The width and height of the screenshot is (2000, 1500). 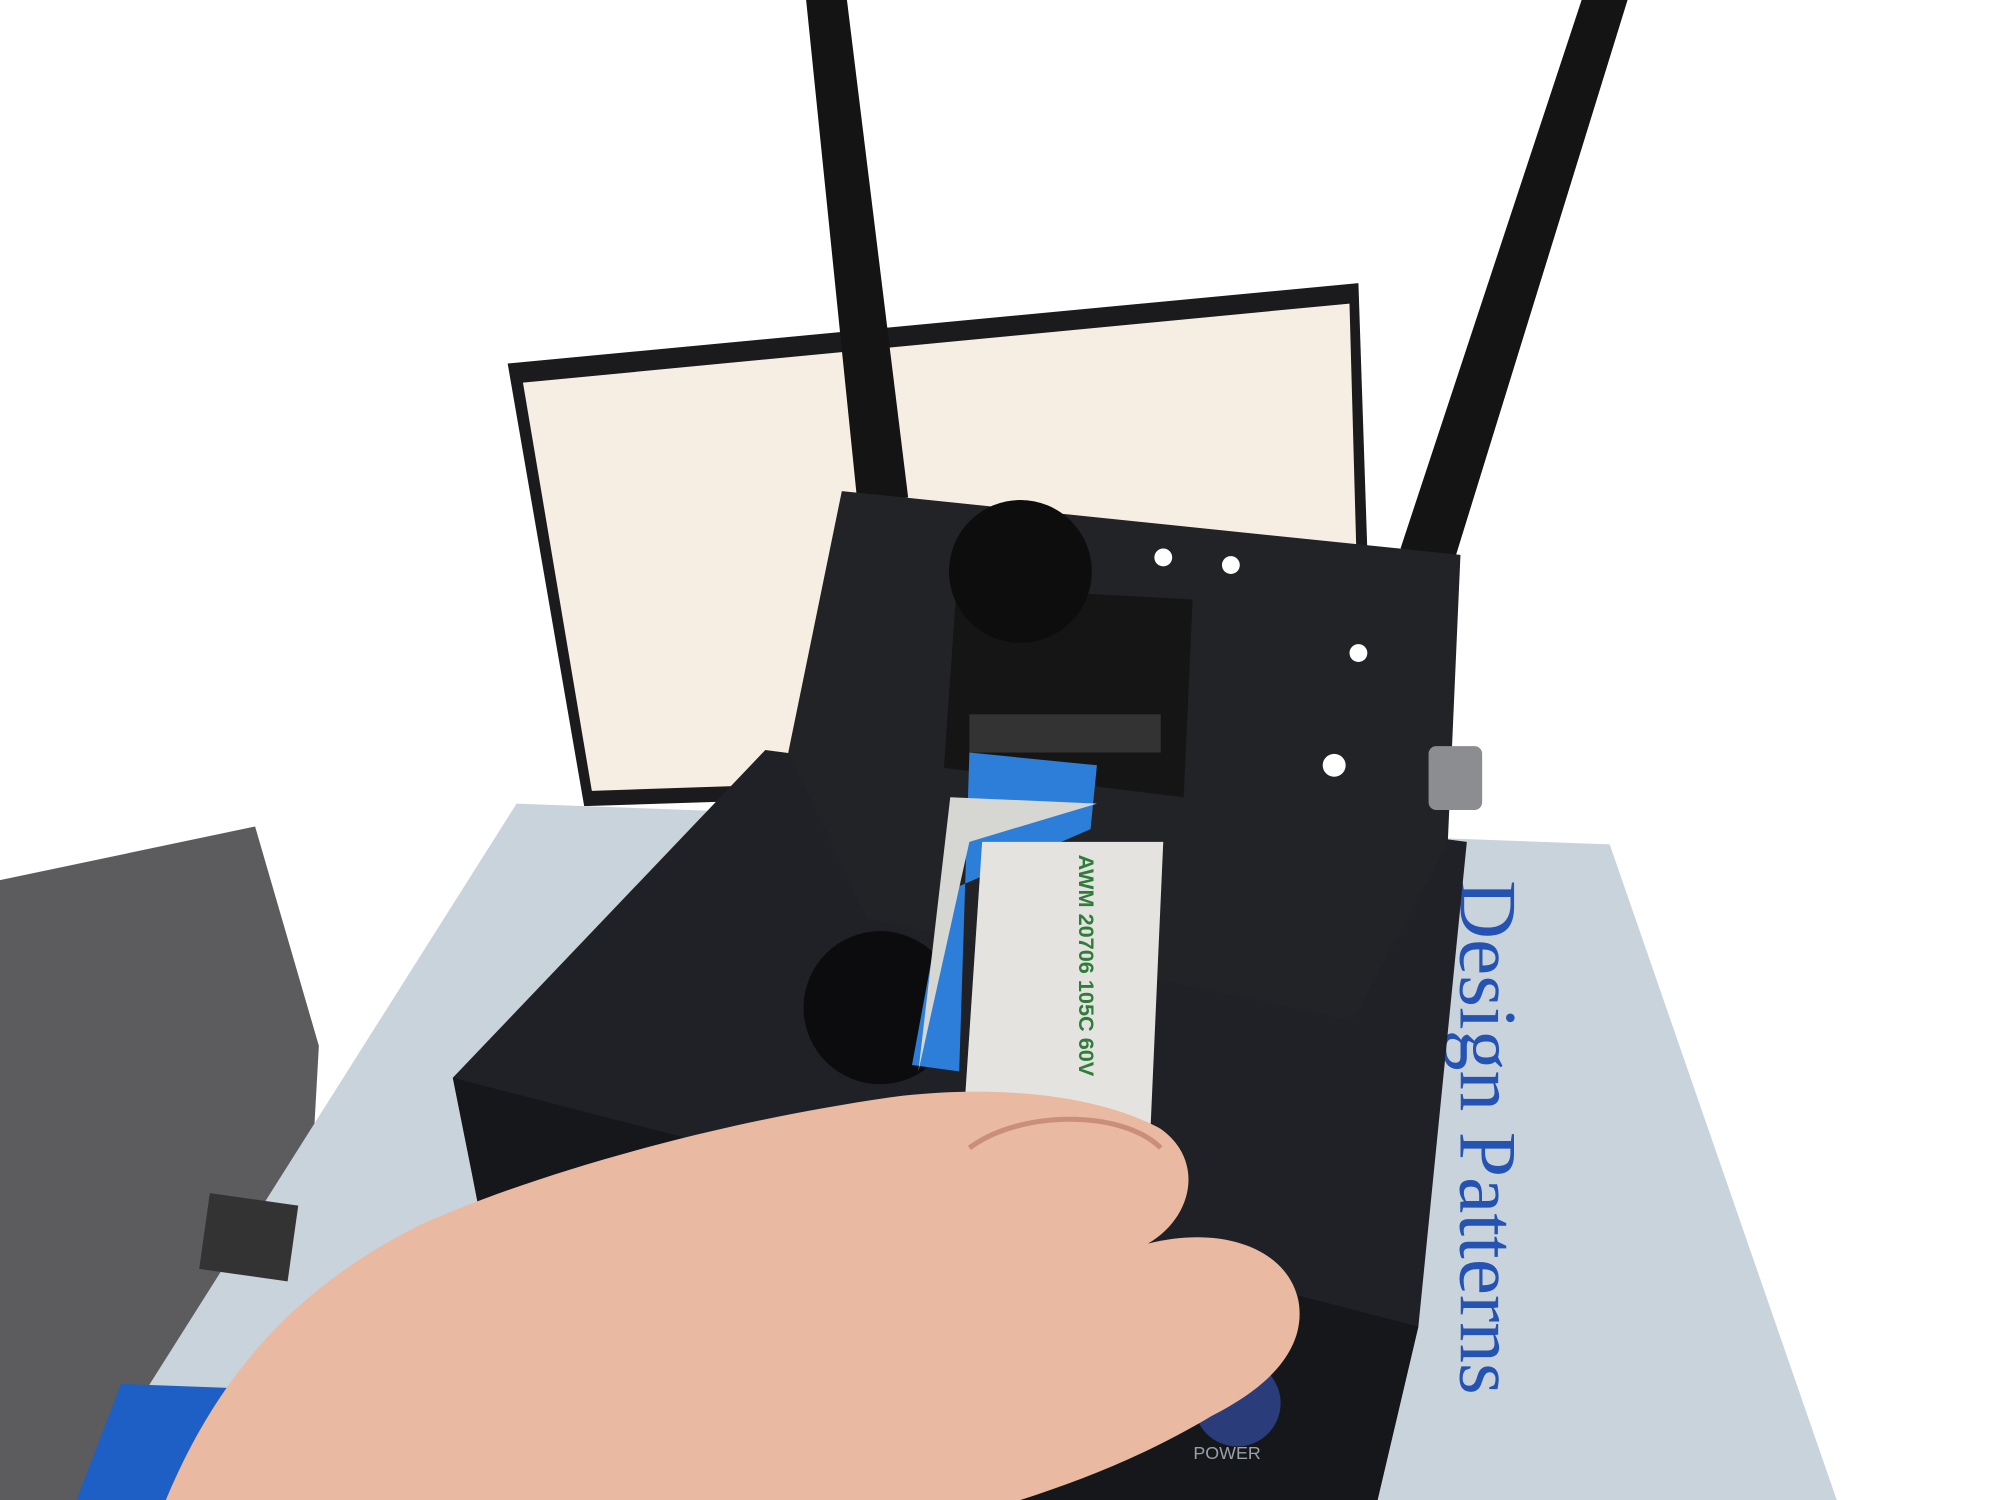 I want to click on cable-print: AWM 20706 105C 60V, so click(x=1086, y=966).